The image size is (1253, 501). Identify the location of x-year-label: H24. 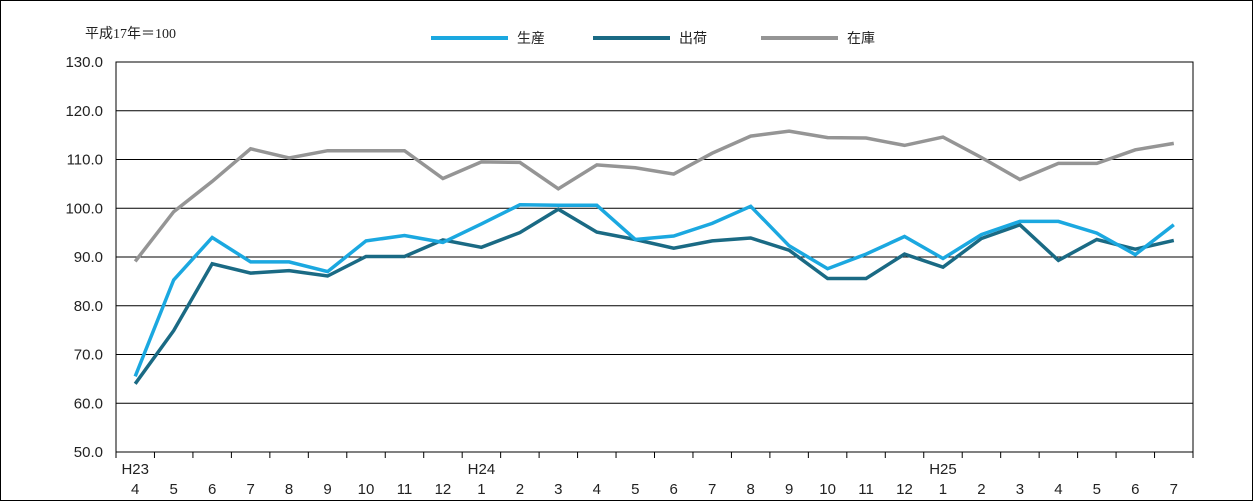
(482, 469).